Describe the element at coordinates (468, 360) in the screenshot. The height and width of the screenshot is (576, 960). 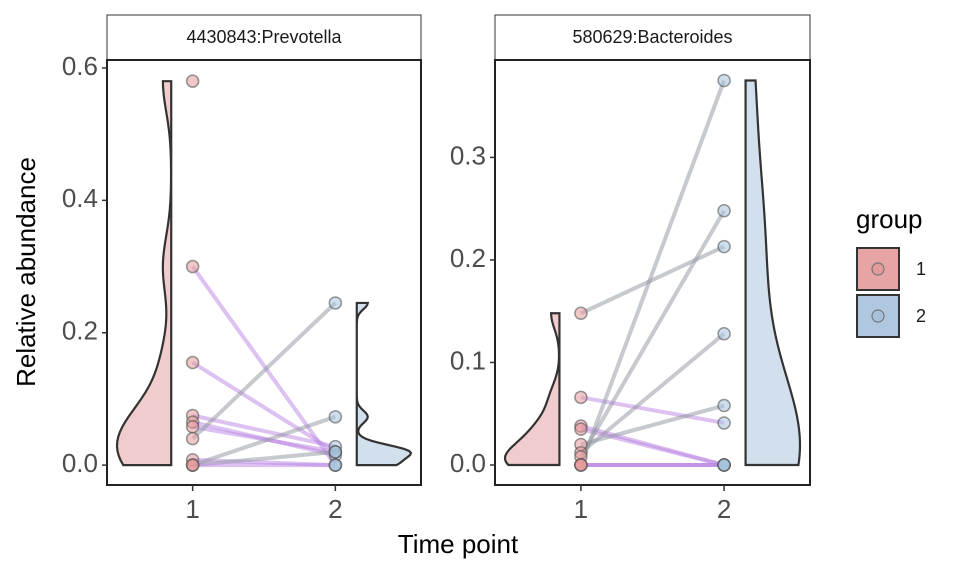
I see `y-tick-label: 0.1` at that location.